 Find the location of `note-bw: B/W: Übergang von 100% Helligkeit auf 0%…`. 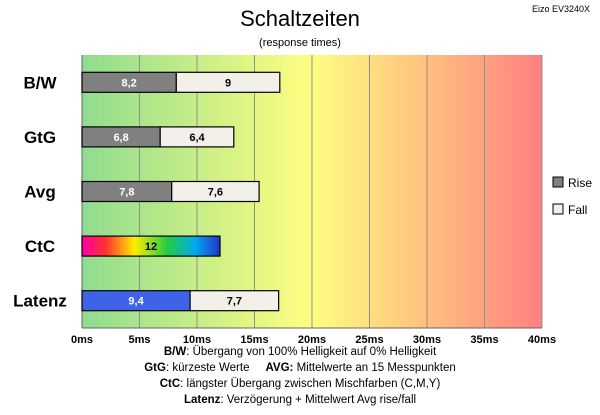

note-bw: B/W: Übergang von 100% Helligkeit auf 0%… is located at coordinates (300, 352).